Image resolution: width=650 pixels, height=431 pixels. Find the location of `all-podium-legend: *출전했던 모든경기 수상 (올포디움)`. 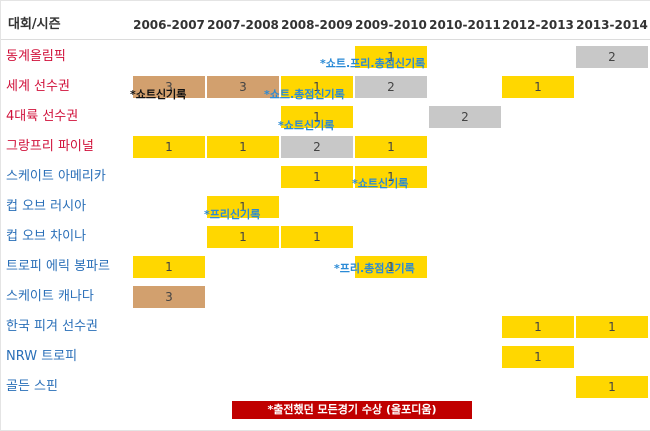

all-podium-legend: *출전했던 모든경기 수상 (올포디움) is located at coordinates (352, 410).